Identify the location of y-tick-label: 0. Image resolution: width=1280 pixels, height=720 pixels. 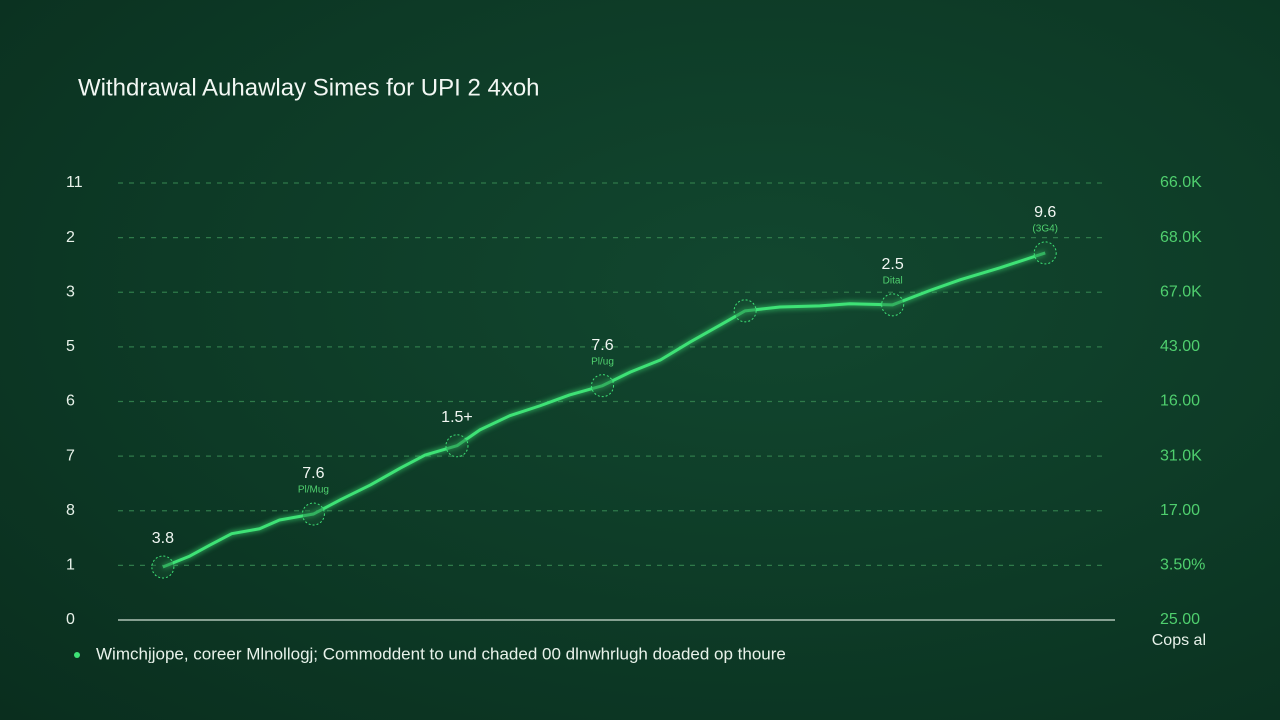
(70, 619).